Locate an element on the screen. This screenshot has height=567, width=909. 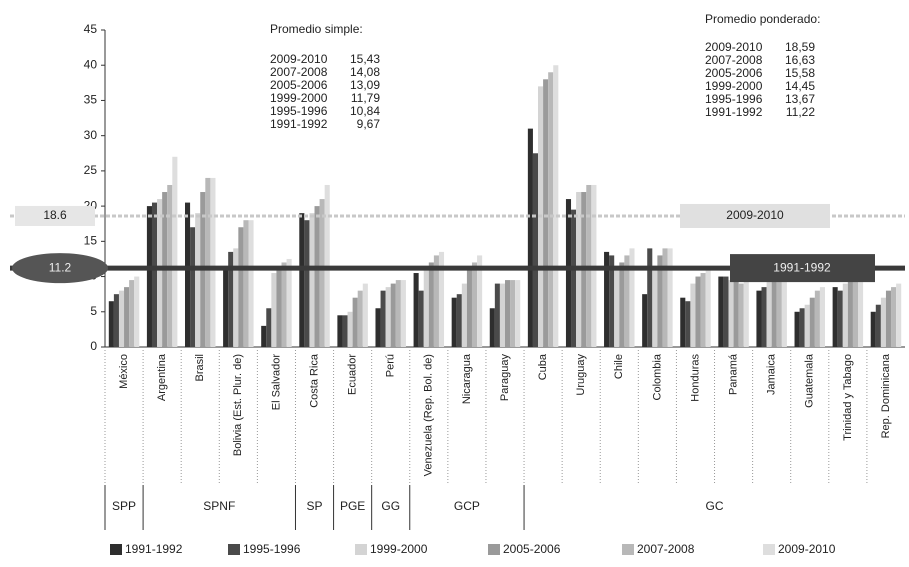
x-tick-label: México is located at coordinates (124, 371).